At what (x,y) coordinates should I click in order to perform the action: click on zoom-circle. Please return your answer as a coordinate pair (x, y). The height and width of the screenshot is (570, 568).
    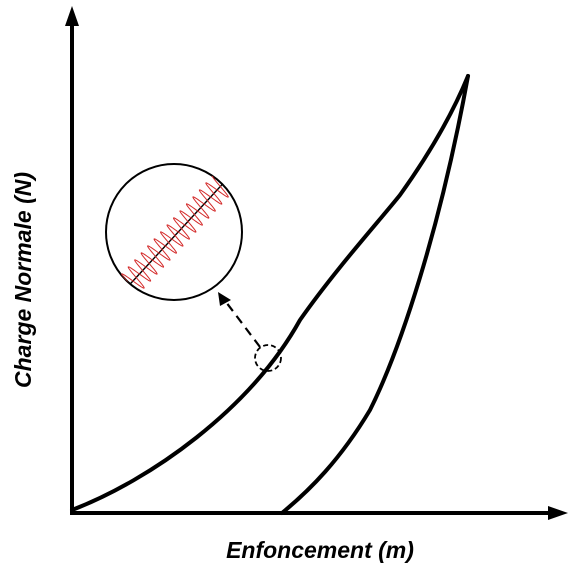
    Looking at the image, I should click on (174, 232).